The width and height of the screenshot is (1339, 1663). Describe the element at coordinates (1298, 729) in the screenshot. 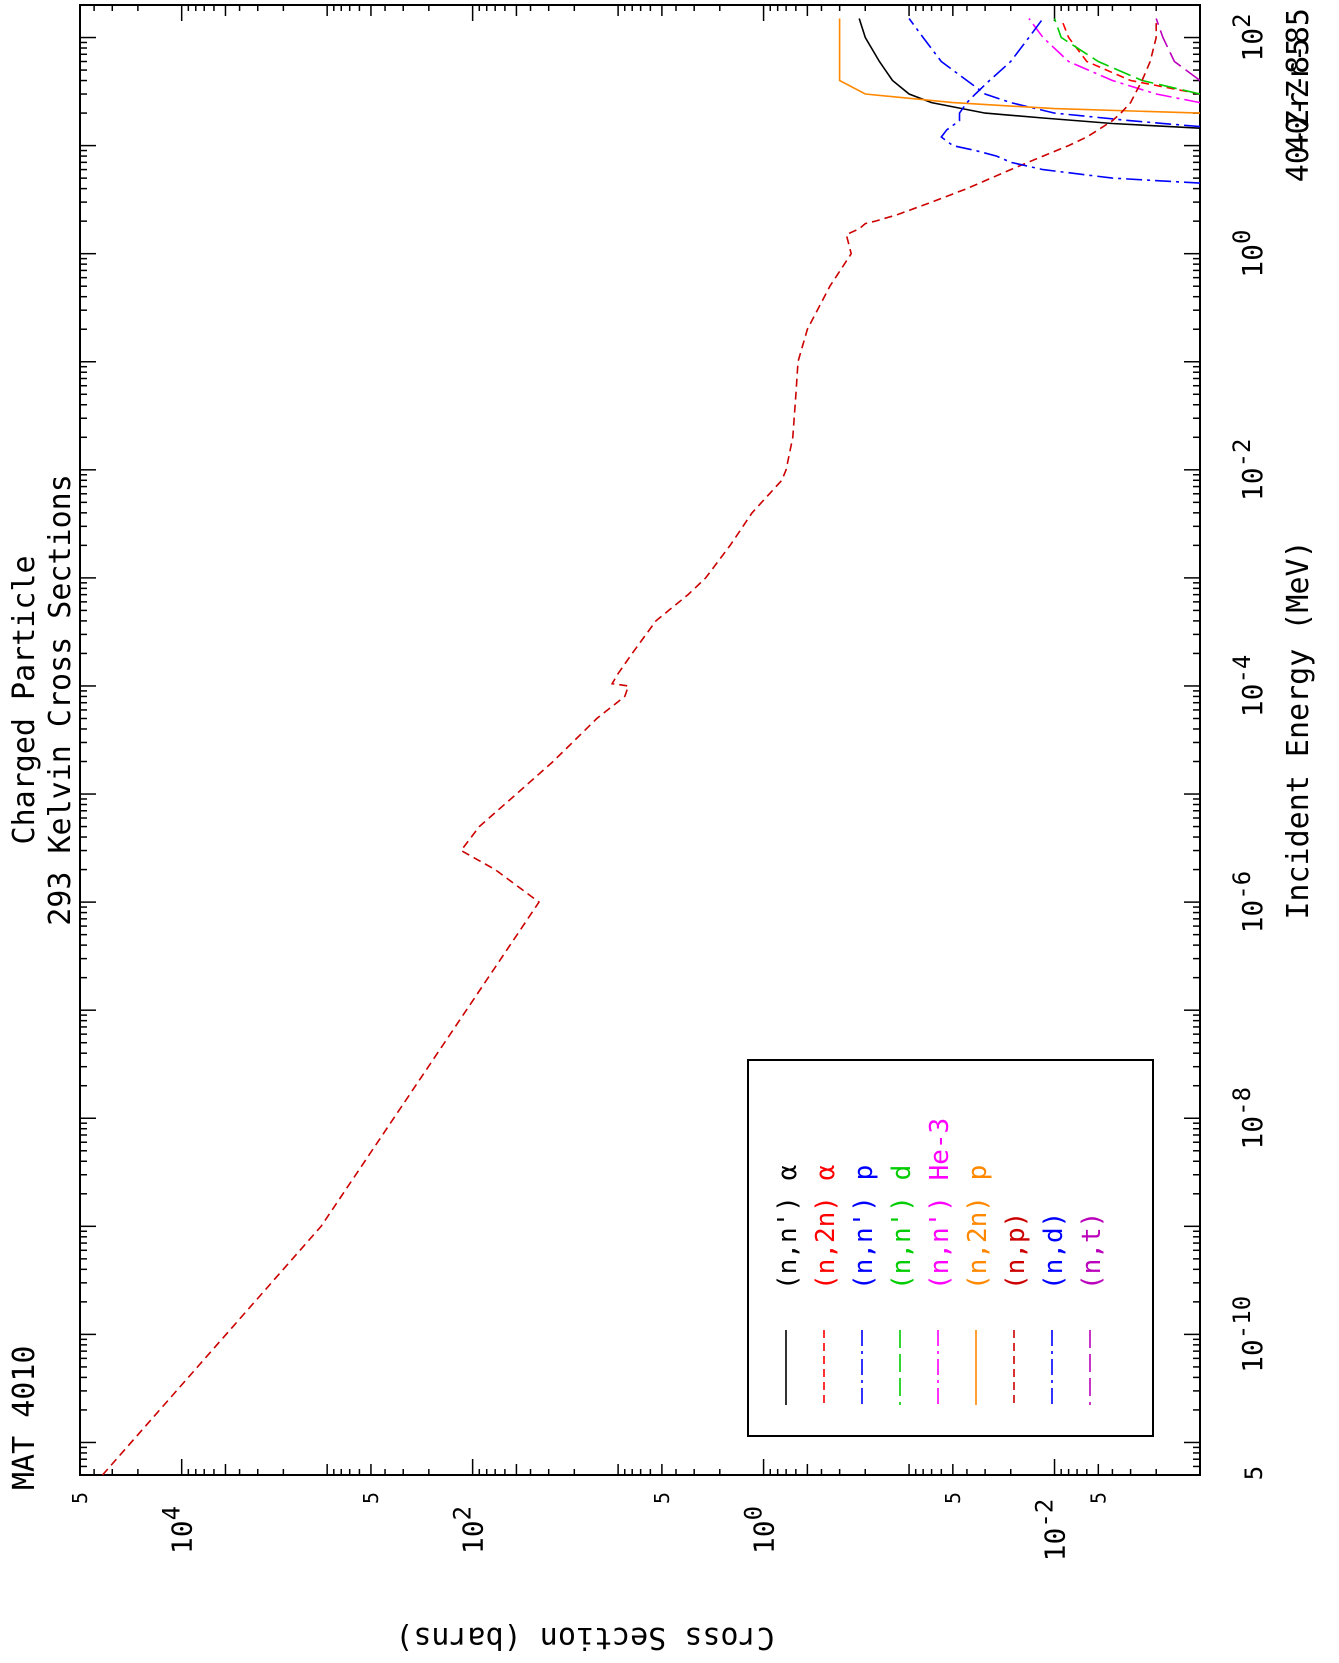

I see `x-axis-label: Incident Energy (MeV)` at that location.